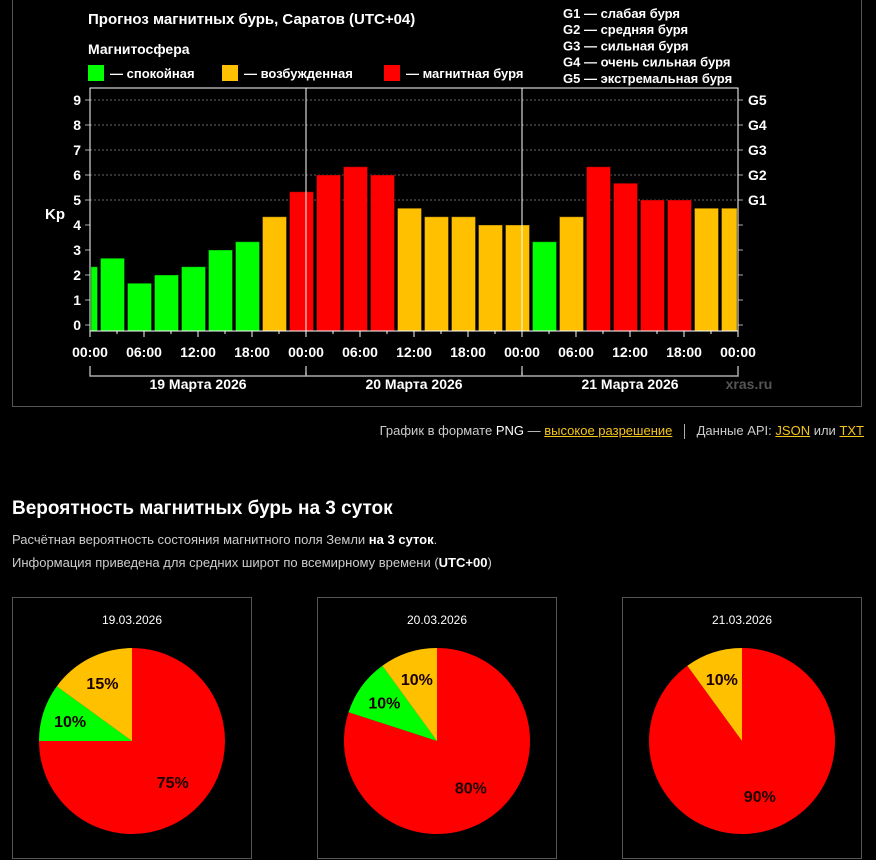  Describe the element at coordinates (647, 78) in the screenshot. I see `g-scale-item-5: G5 — экстремальная буря` at that location.